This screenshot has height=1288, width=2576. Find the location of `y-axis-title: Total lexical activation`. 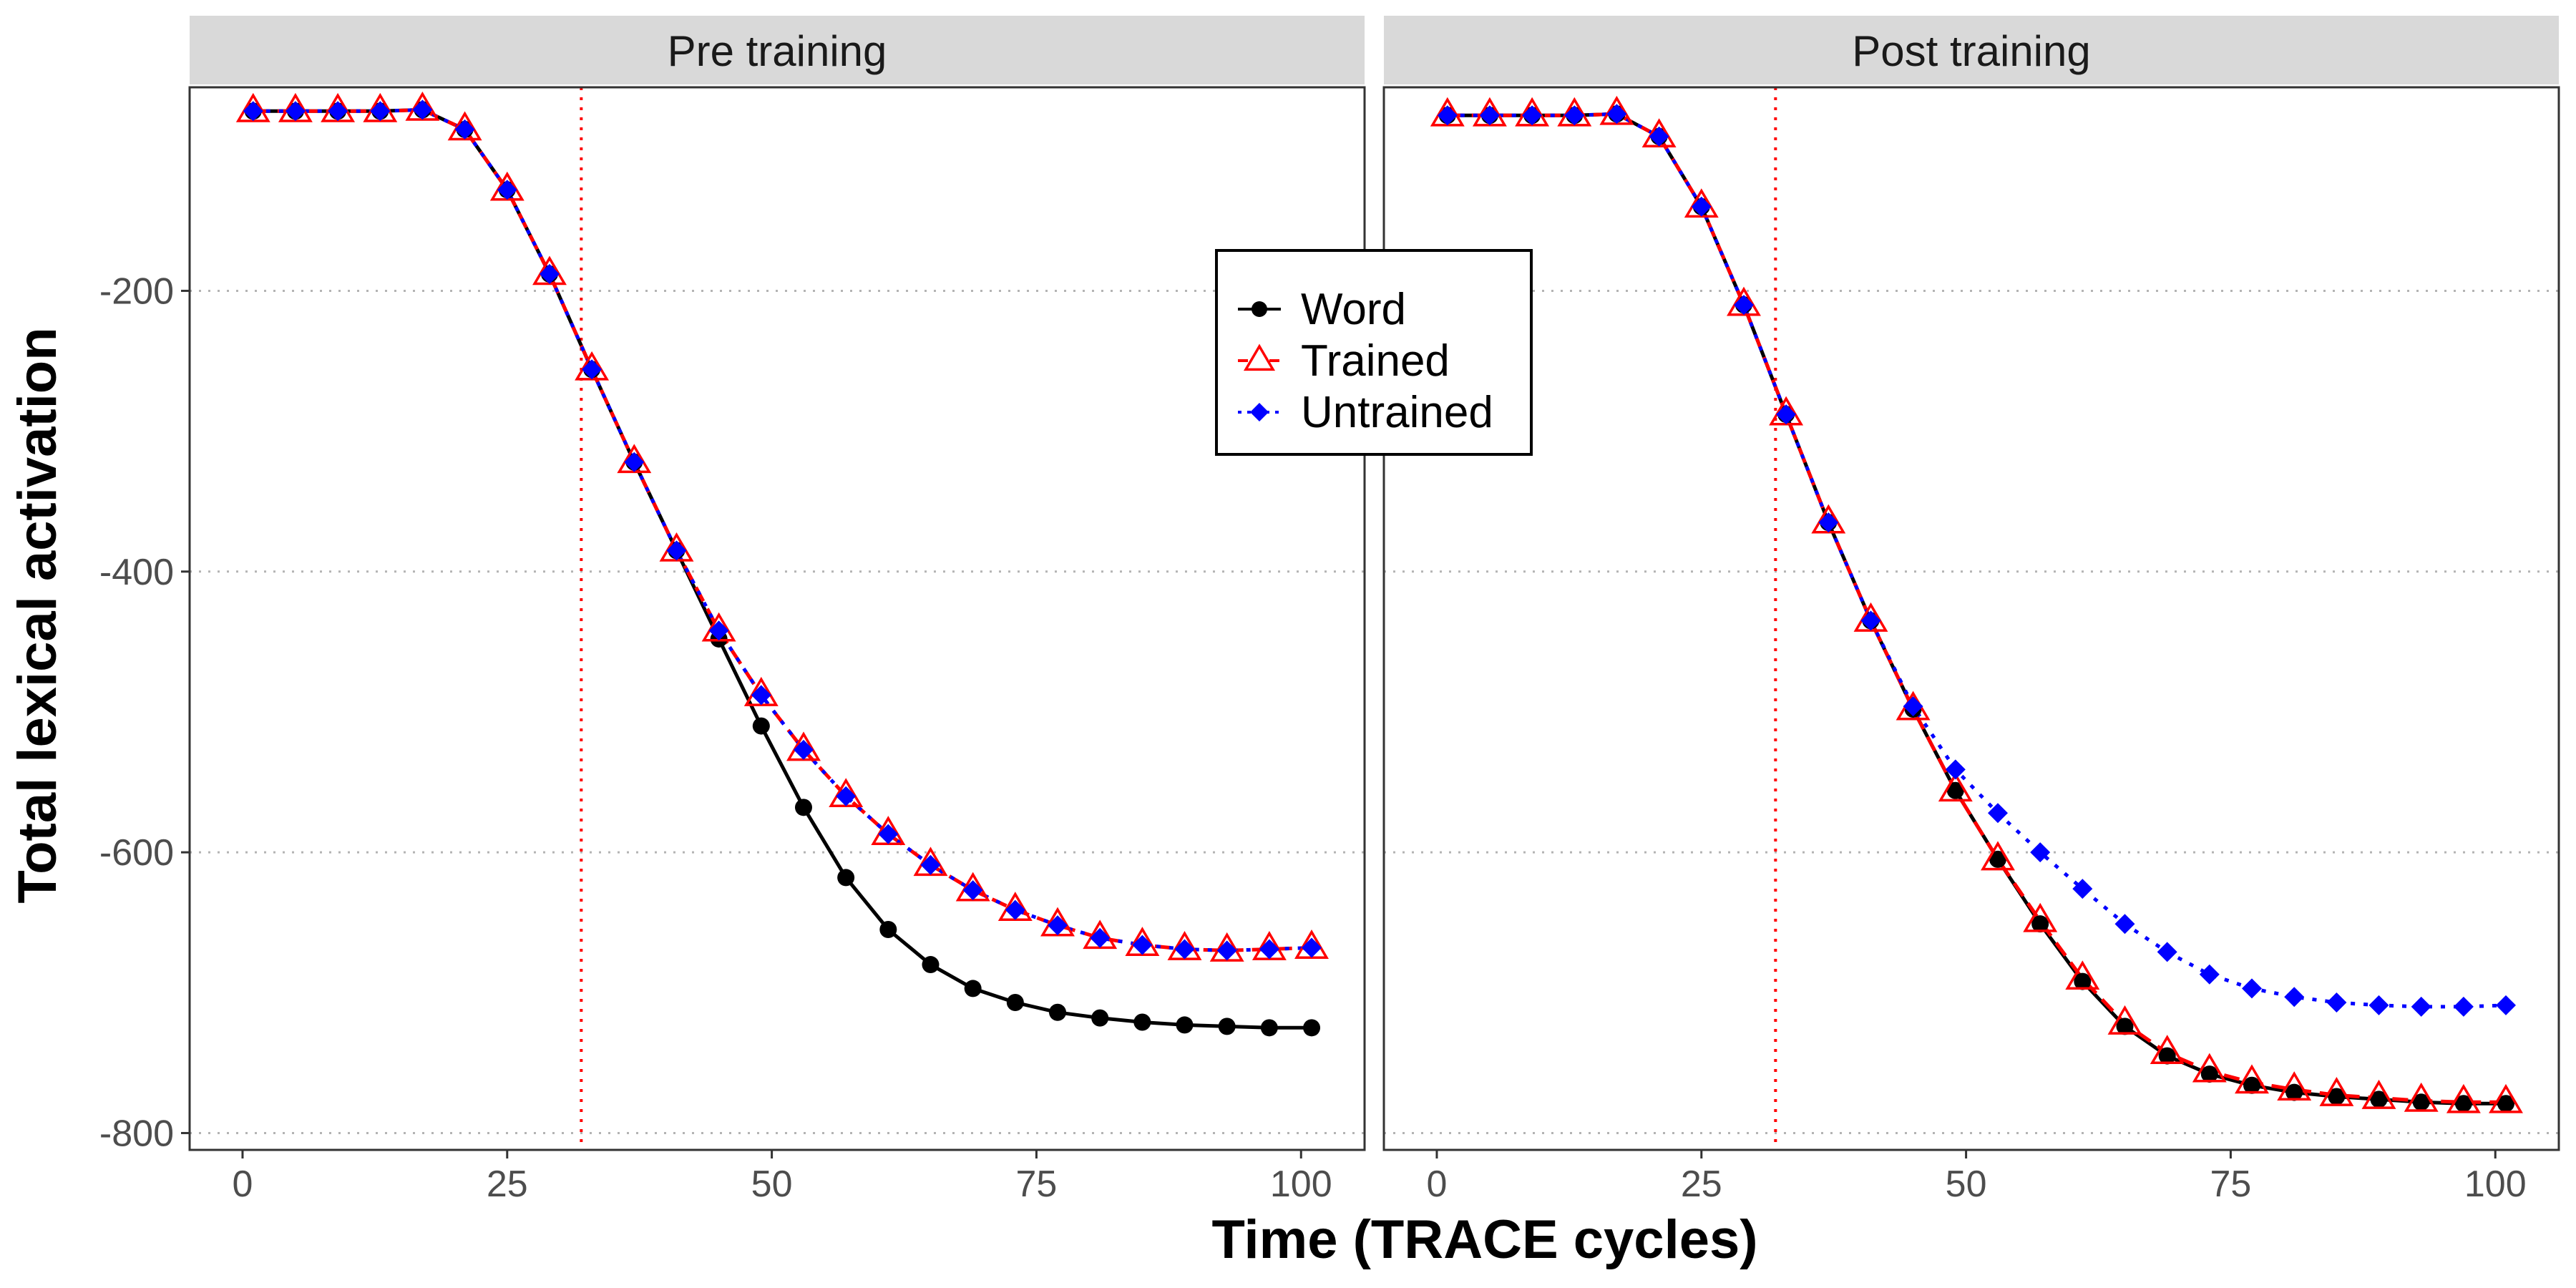

y-axis-title: Total lexical activation is located at coordinates (37, 615).